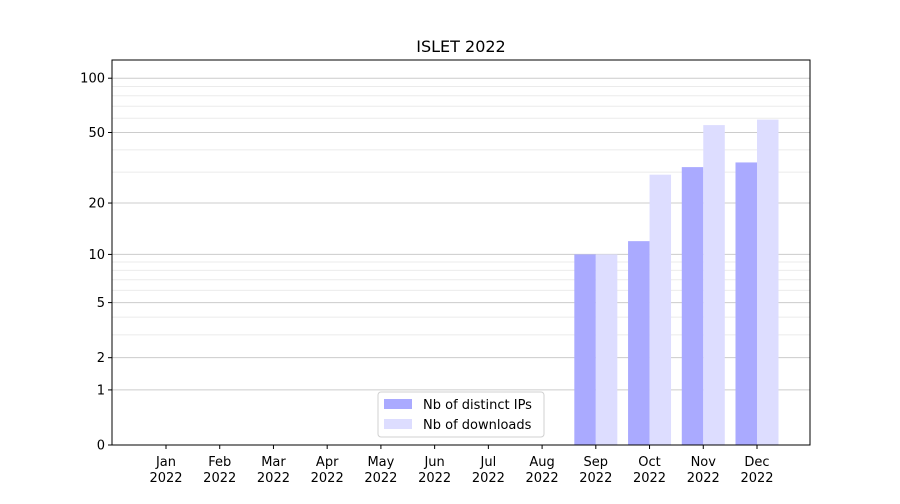 The height and width of the screenshot is (504, 900). I want to click on x-tick-label-month: Dec, so click(756, 462).